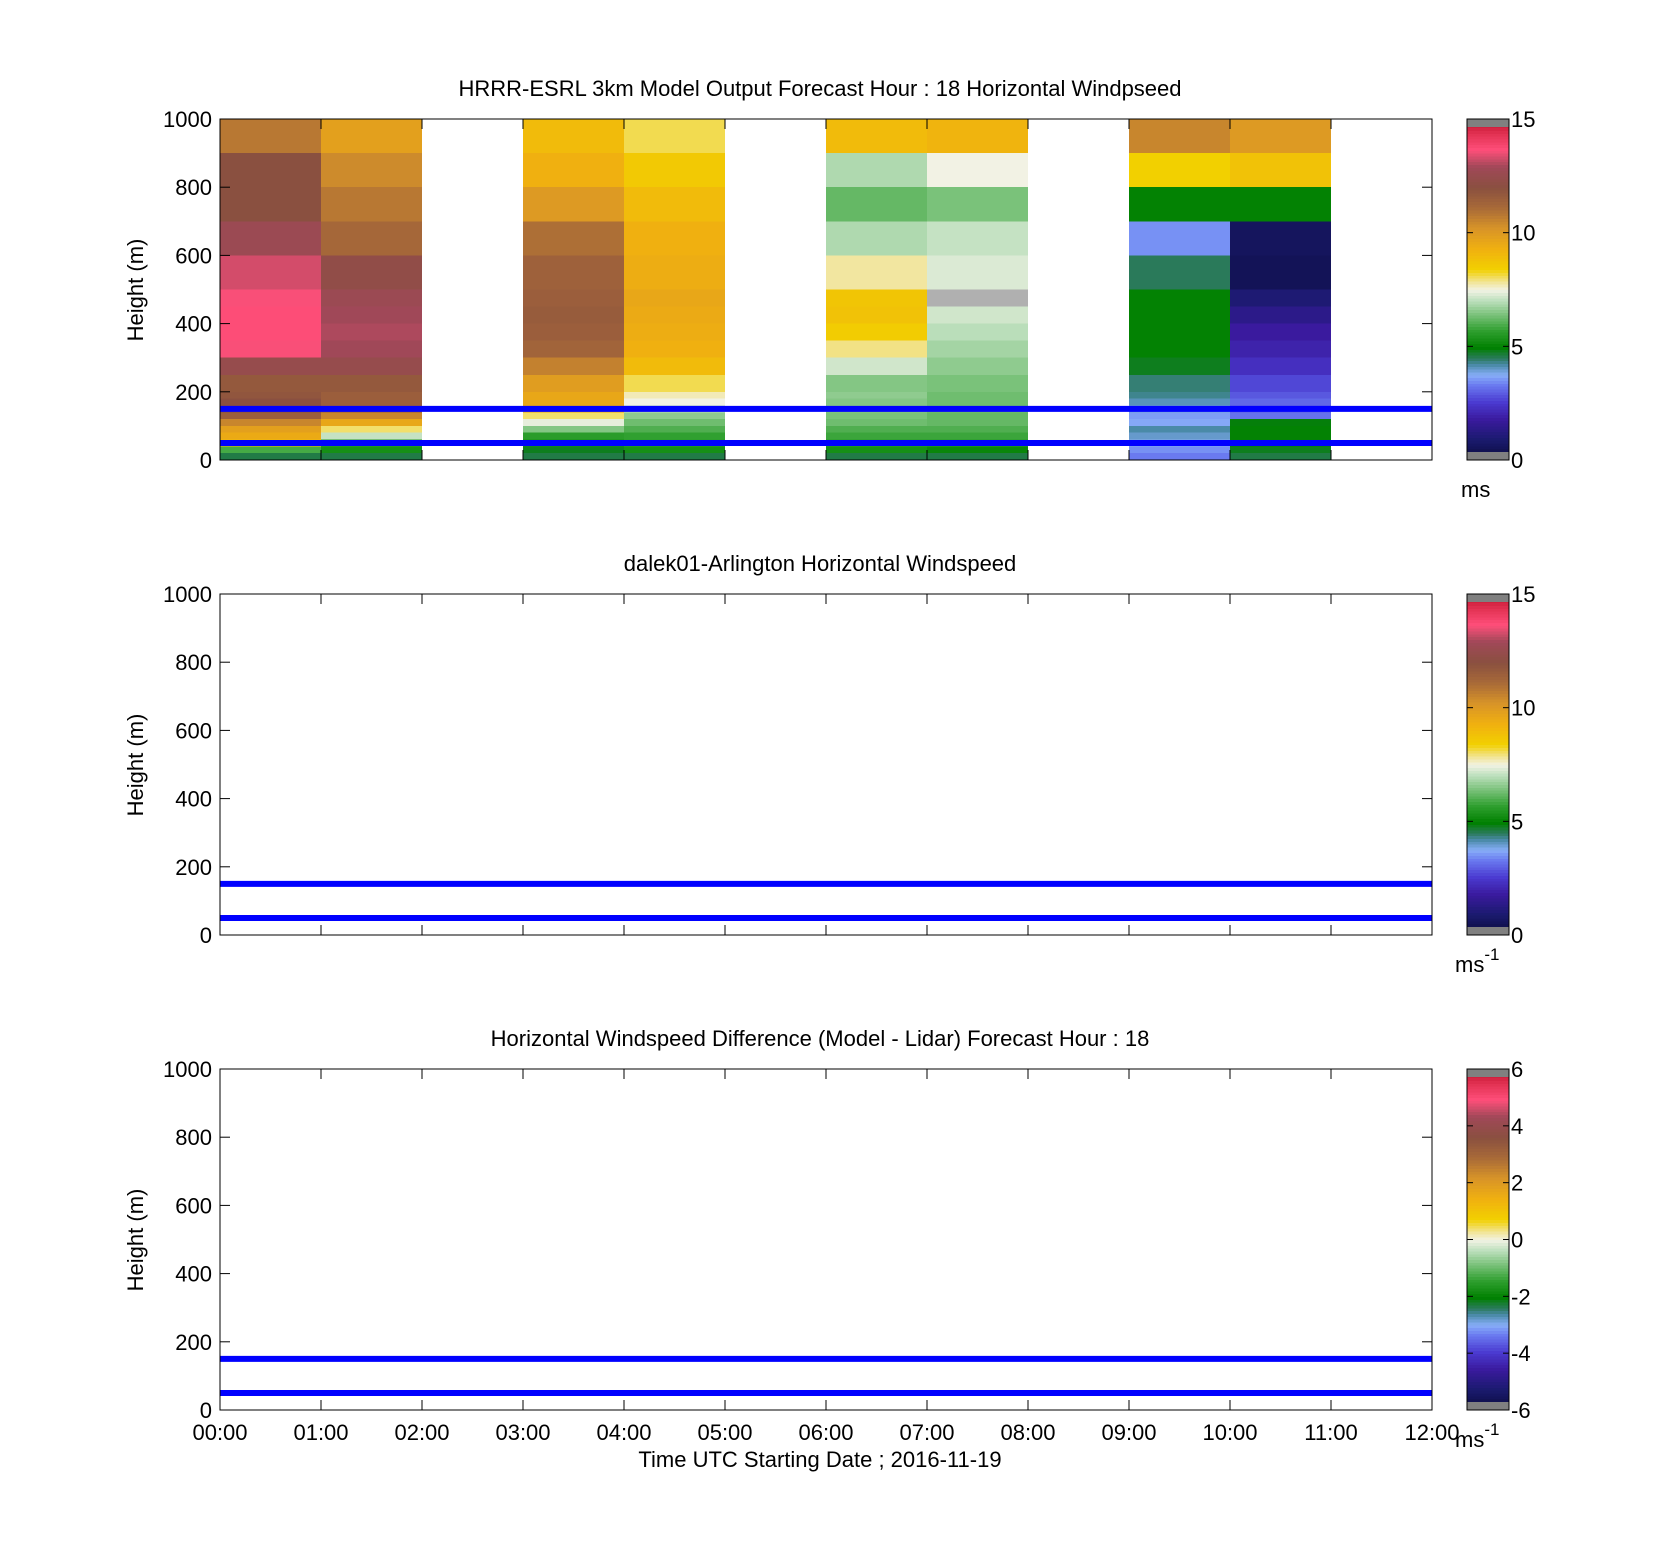  I want to click on y-tick-label: 200, so click(193, 392).